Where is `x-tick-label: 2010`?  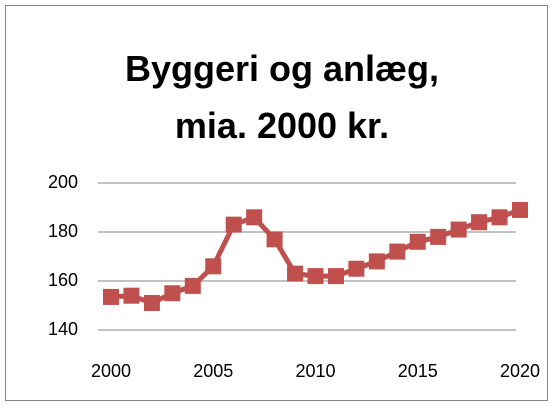
x-tick-label: 2010 is located at coordinates (315, 371).